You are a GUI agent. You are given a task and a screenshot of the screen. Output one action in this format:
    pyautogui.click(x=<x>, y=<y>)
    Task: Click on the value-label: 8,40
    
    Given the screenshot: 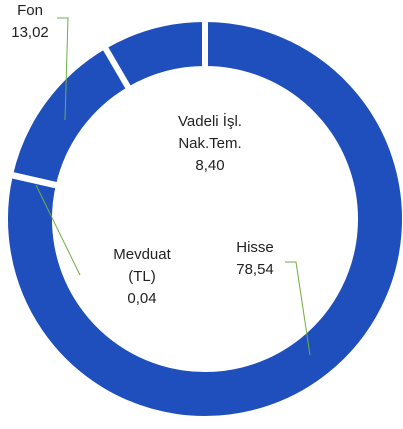 What is the action you would take?
    pyautogui.click(x=210, y=165)
    